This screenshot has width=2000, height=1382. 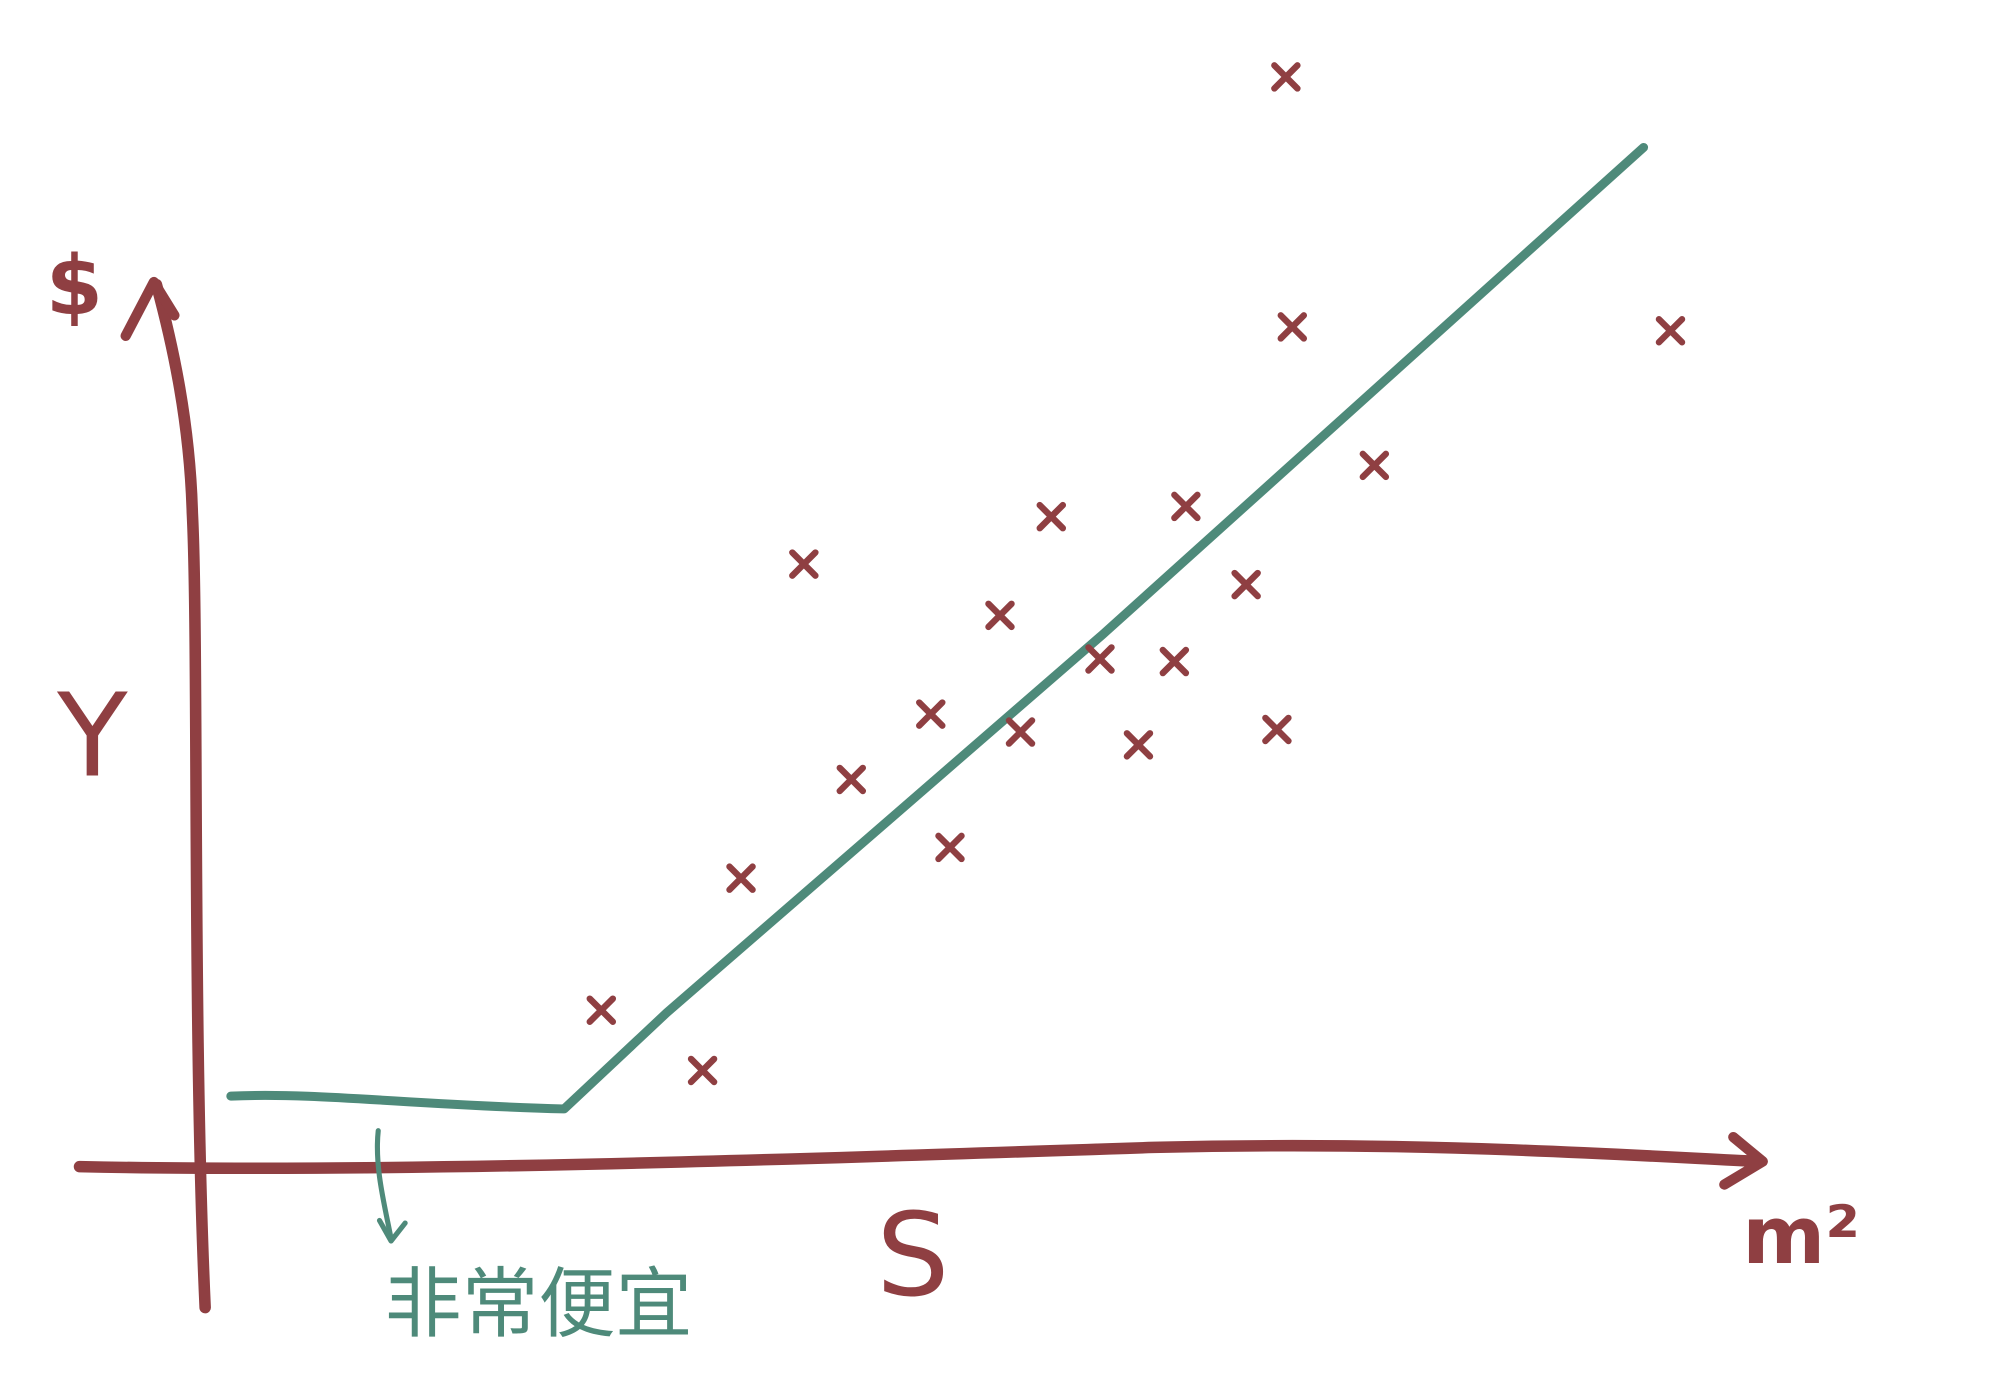 I want to click on x-axis-arrow, so click(x=1743, y=1161).